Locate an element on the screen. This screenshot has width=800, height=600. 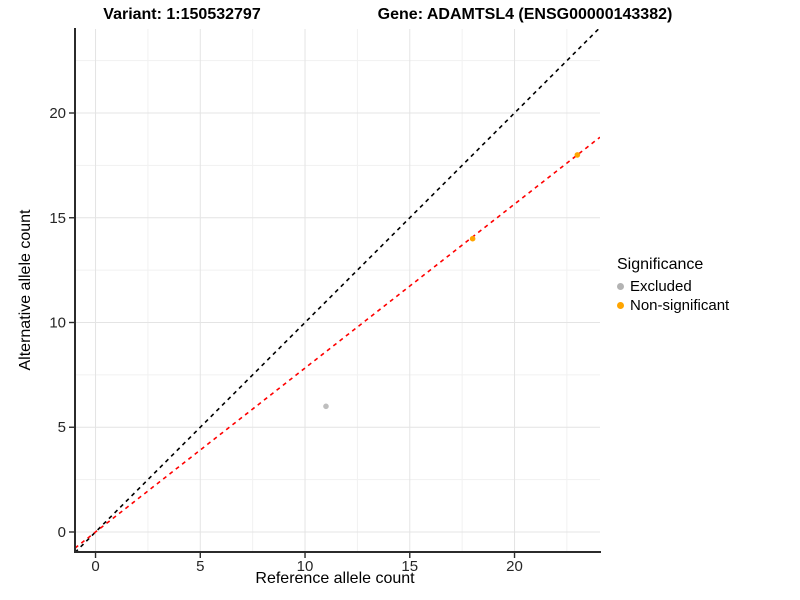
excluded-dot-icon is located at coordinates (620, 286).